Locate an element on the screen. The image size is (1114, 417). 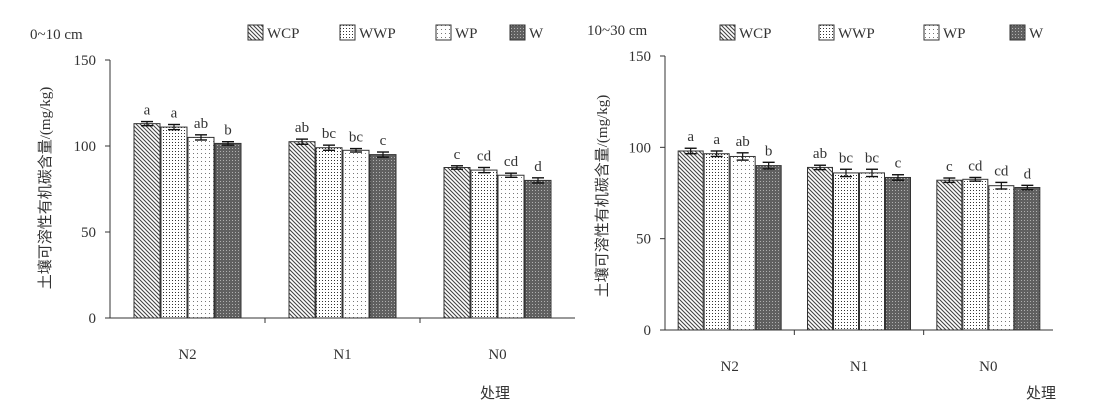
legend-0-10cm: WCP WWP WP W is located at coordinates (395, 33).